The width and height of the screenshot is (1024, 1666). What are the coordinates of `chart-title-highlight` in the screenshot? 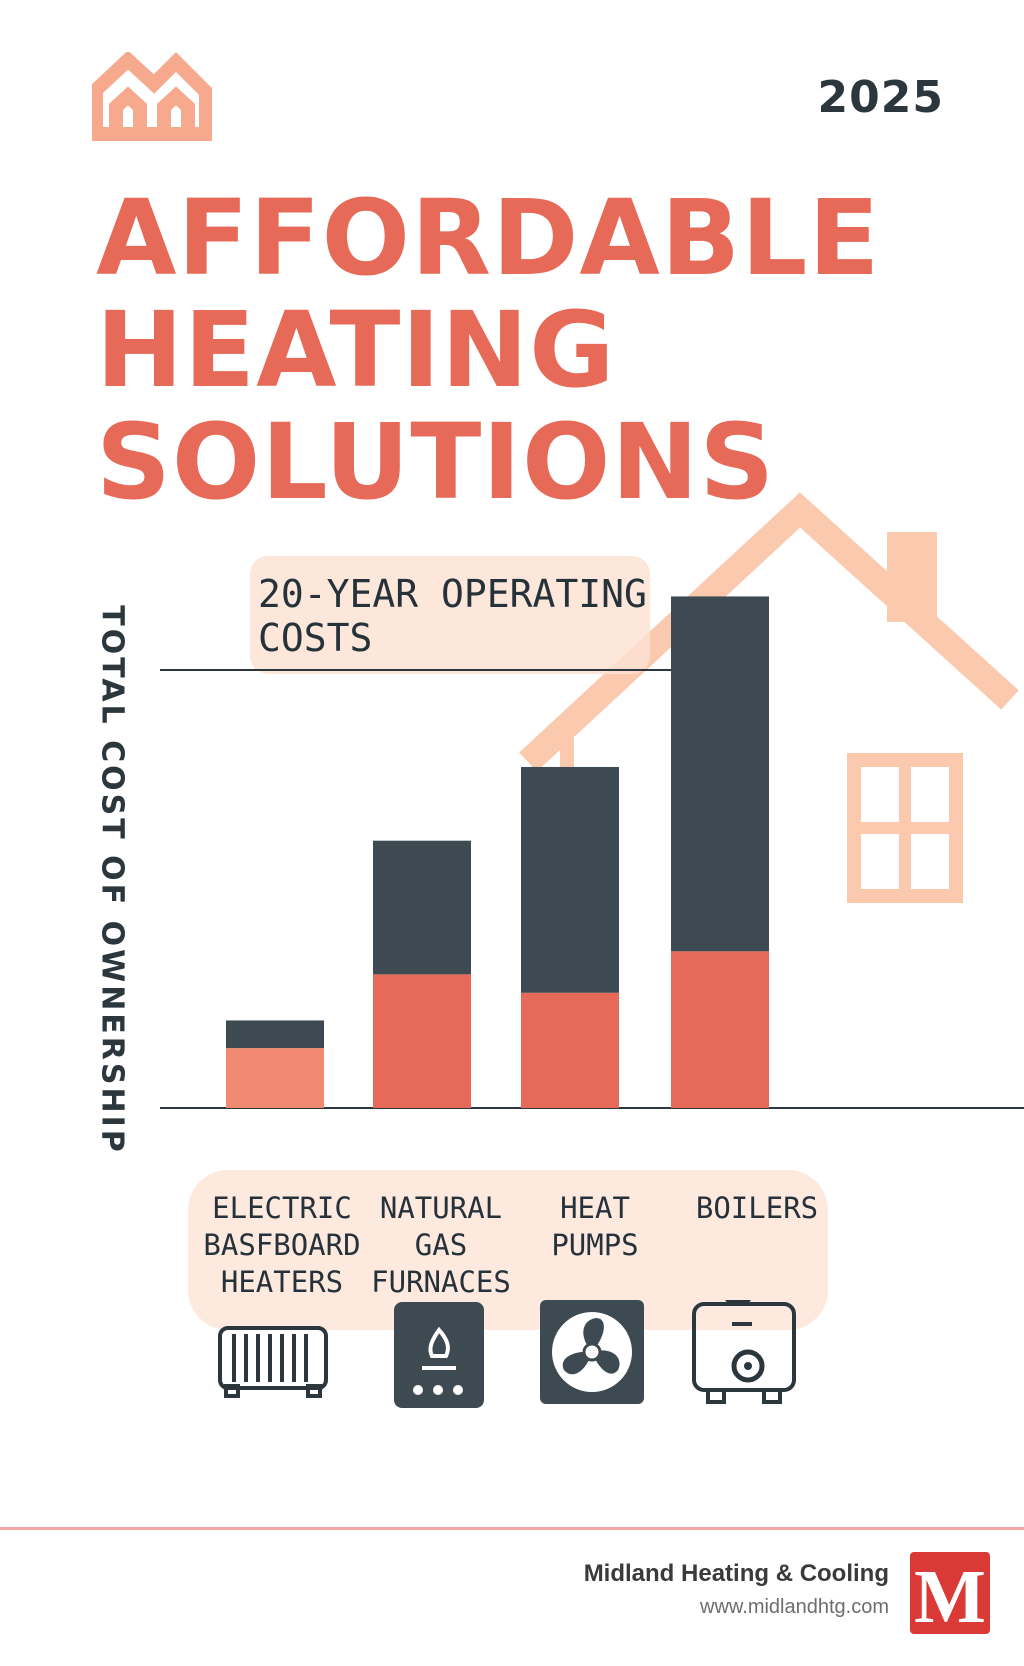 It's located at (450, 615).